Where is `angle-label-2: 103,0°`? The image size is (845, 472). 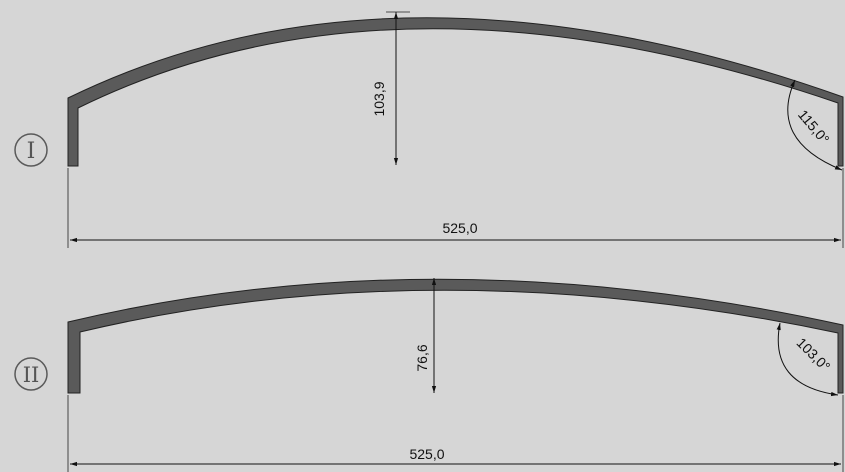 angle-label-2: 103,0° is located at coordinates (814, 354).